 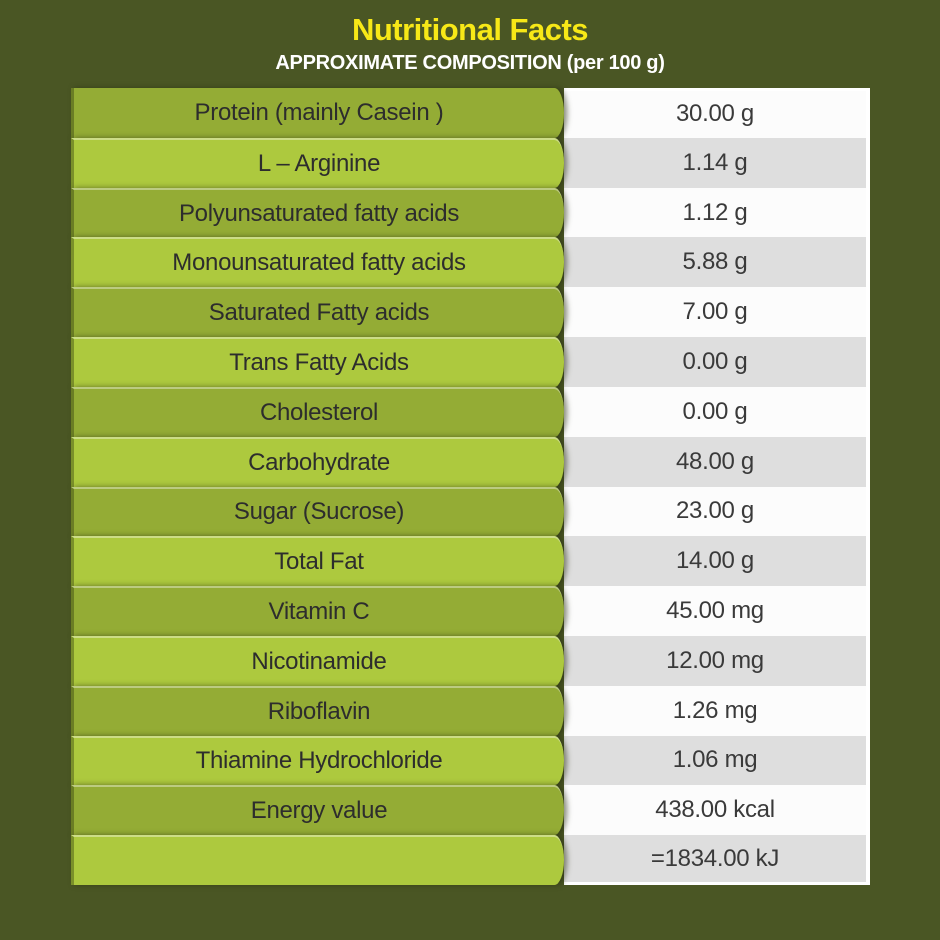 I want to click on nutrient-value: 1.06 mg, so click(x=717, y=760).